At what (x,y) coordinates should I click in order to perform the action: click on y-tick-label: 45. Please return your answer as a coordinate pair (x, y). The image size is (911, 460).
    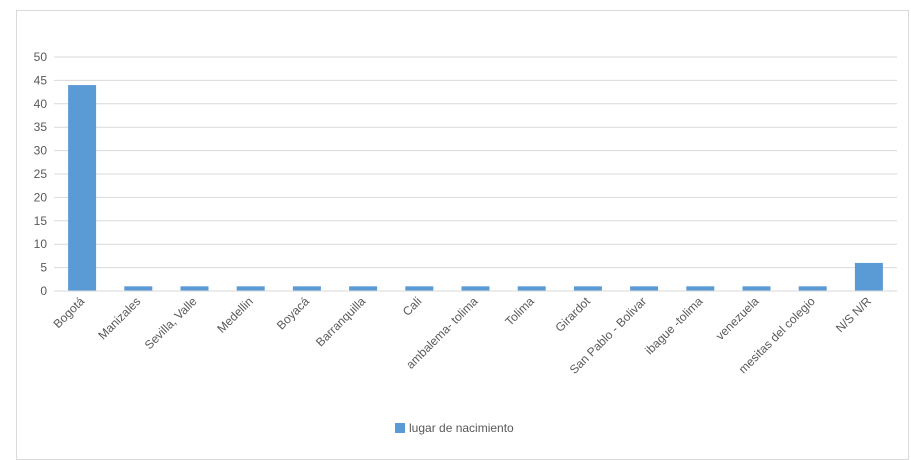
    Looking at the image, I should click on (41, 80).